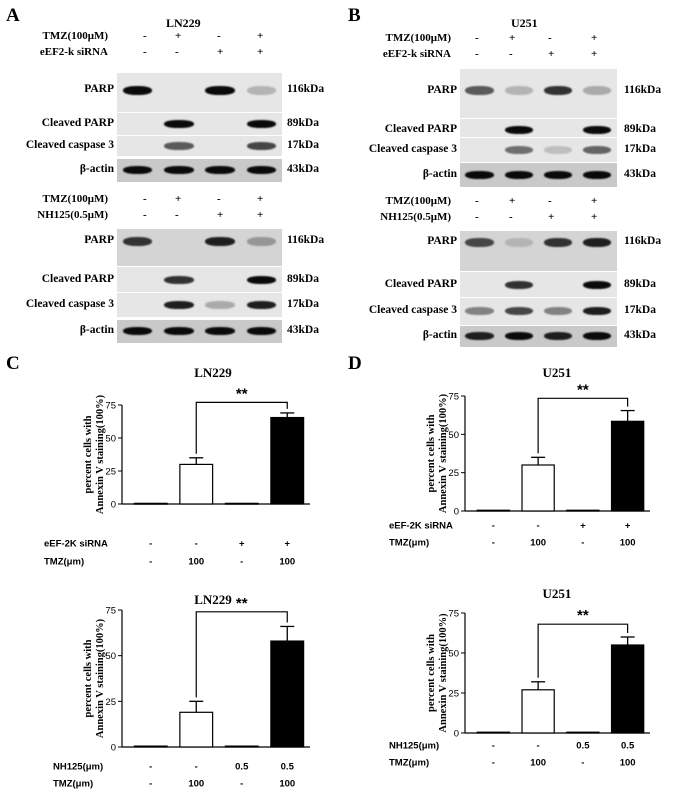  What do you see at coordinates (418, 38) in the screenshot?
I see `treatment-label: TMZ(100μM)` at bounding box center [418, 38].